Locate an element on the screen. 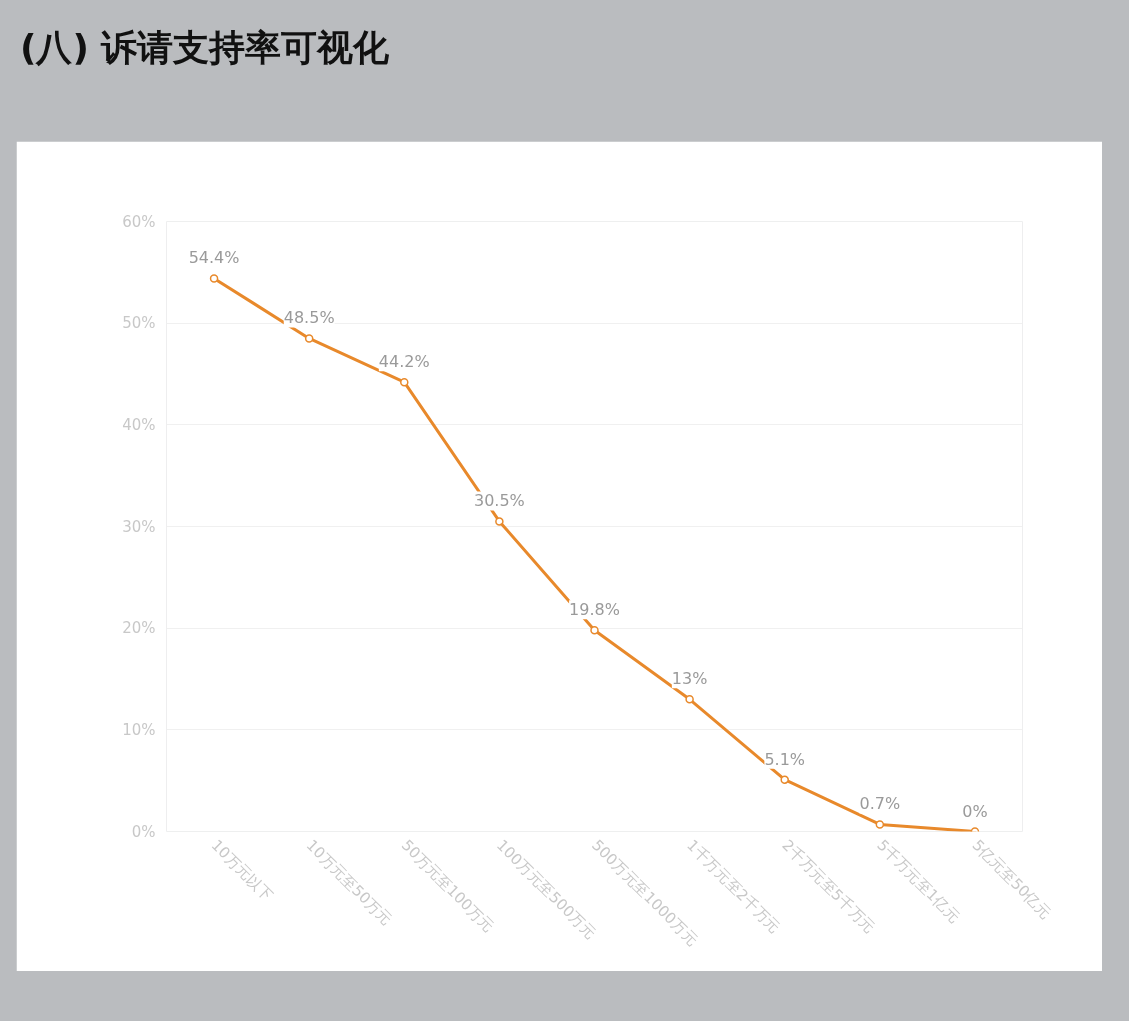 This screenshot has width=1129, height=1021. data-label: 54.4% is located at coordinates (214, 258).